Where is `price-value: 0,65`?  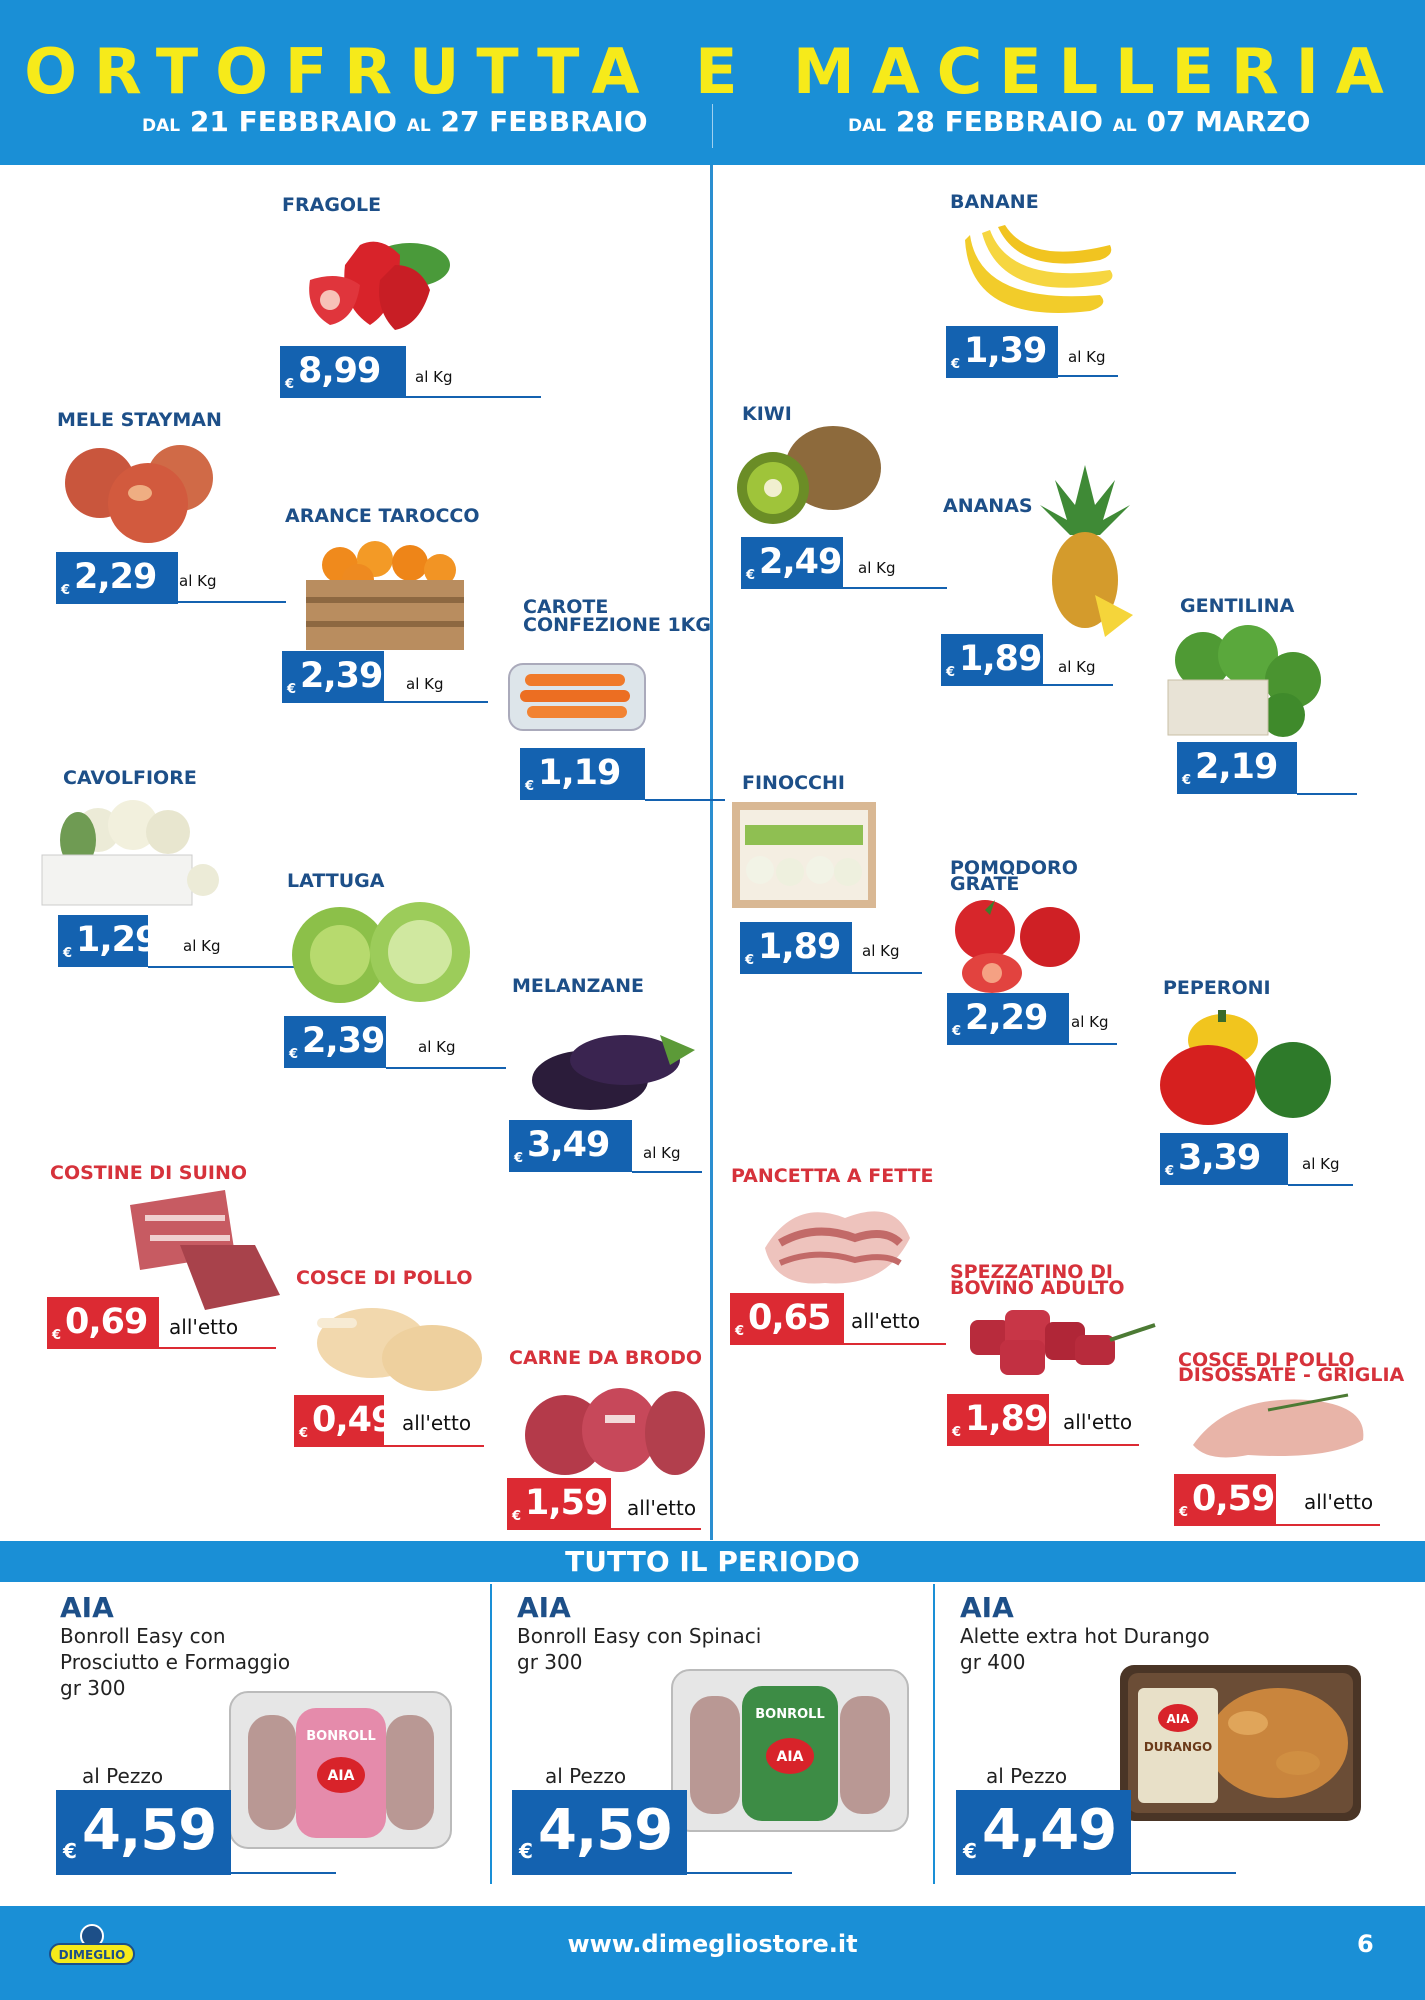 price-value: 0,65 is located at coordinates (789, 1318).